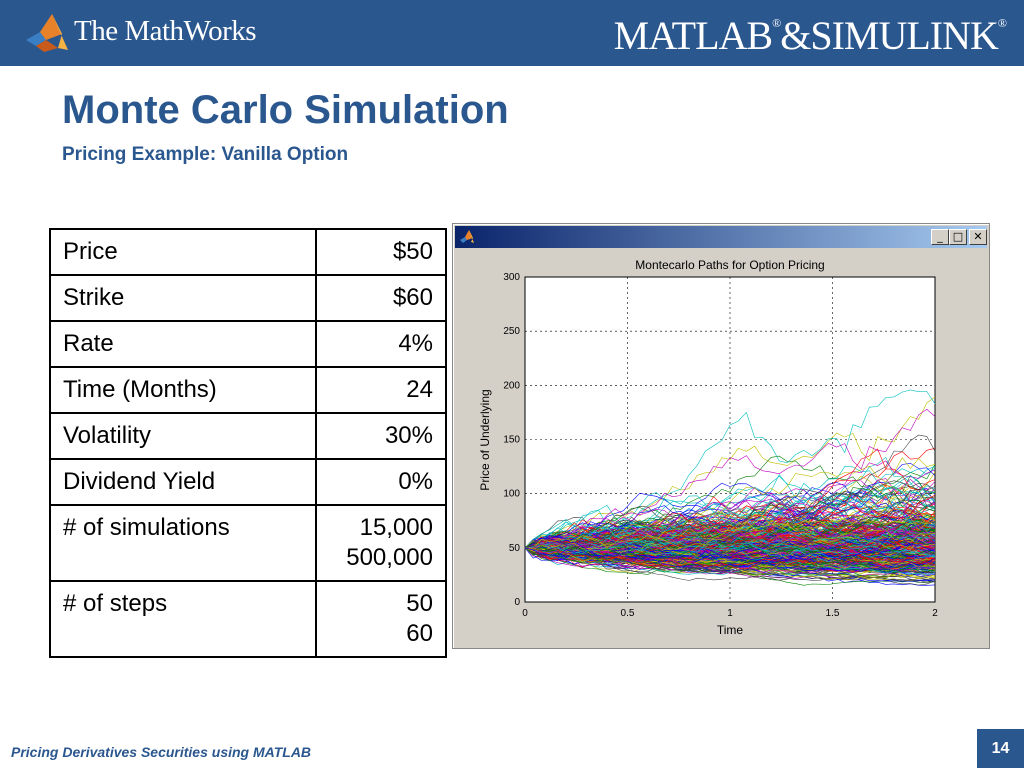 This screenshot has width=1024, height=768. I want to click on table-row: Strike $60, so click(248, 298).